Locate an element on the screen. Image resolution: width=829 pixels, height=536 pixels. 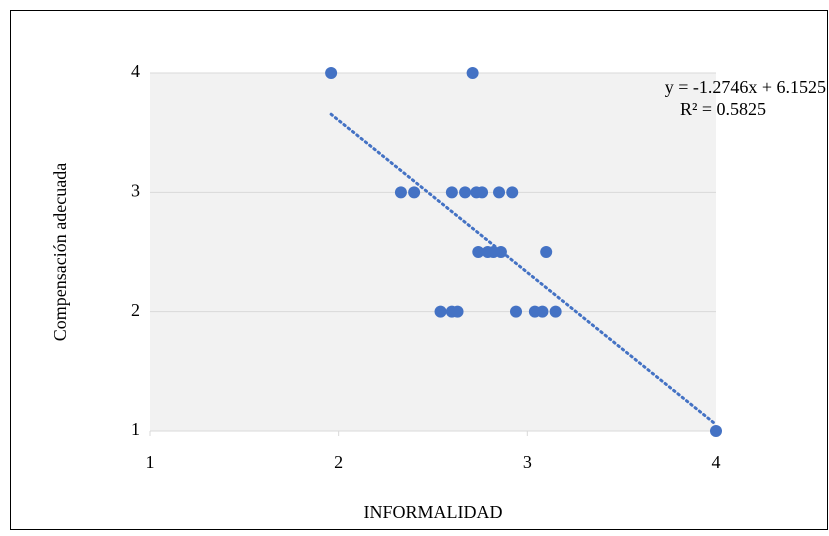
x-tick-label: 1 is located at coordinates (150, 462).